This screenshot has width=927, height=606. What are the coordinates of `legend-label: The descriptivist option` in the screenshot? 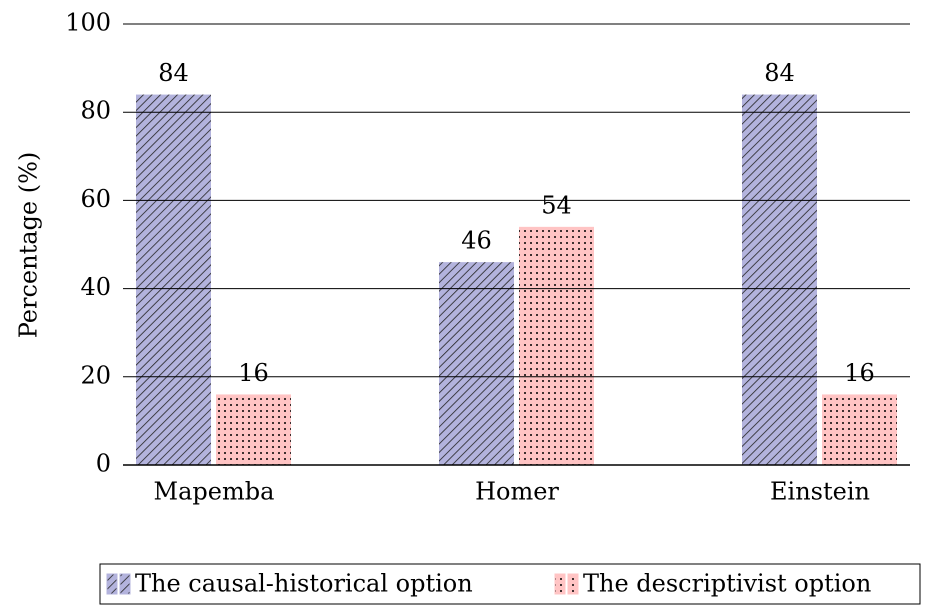 It's located at (727, 584).